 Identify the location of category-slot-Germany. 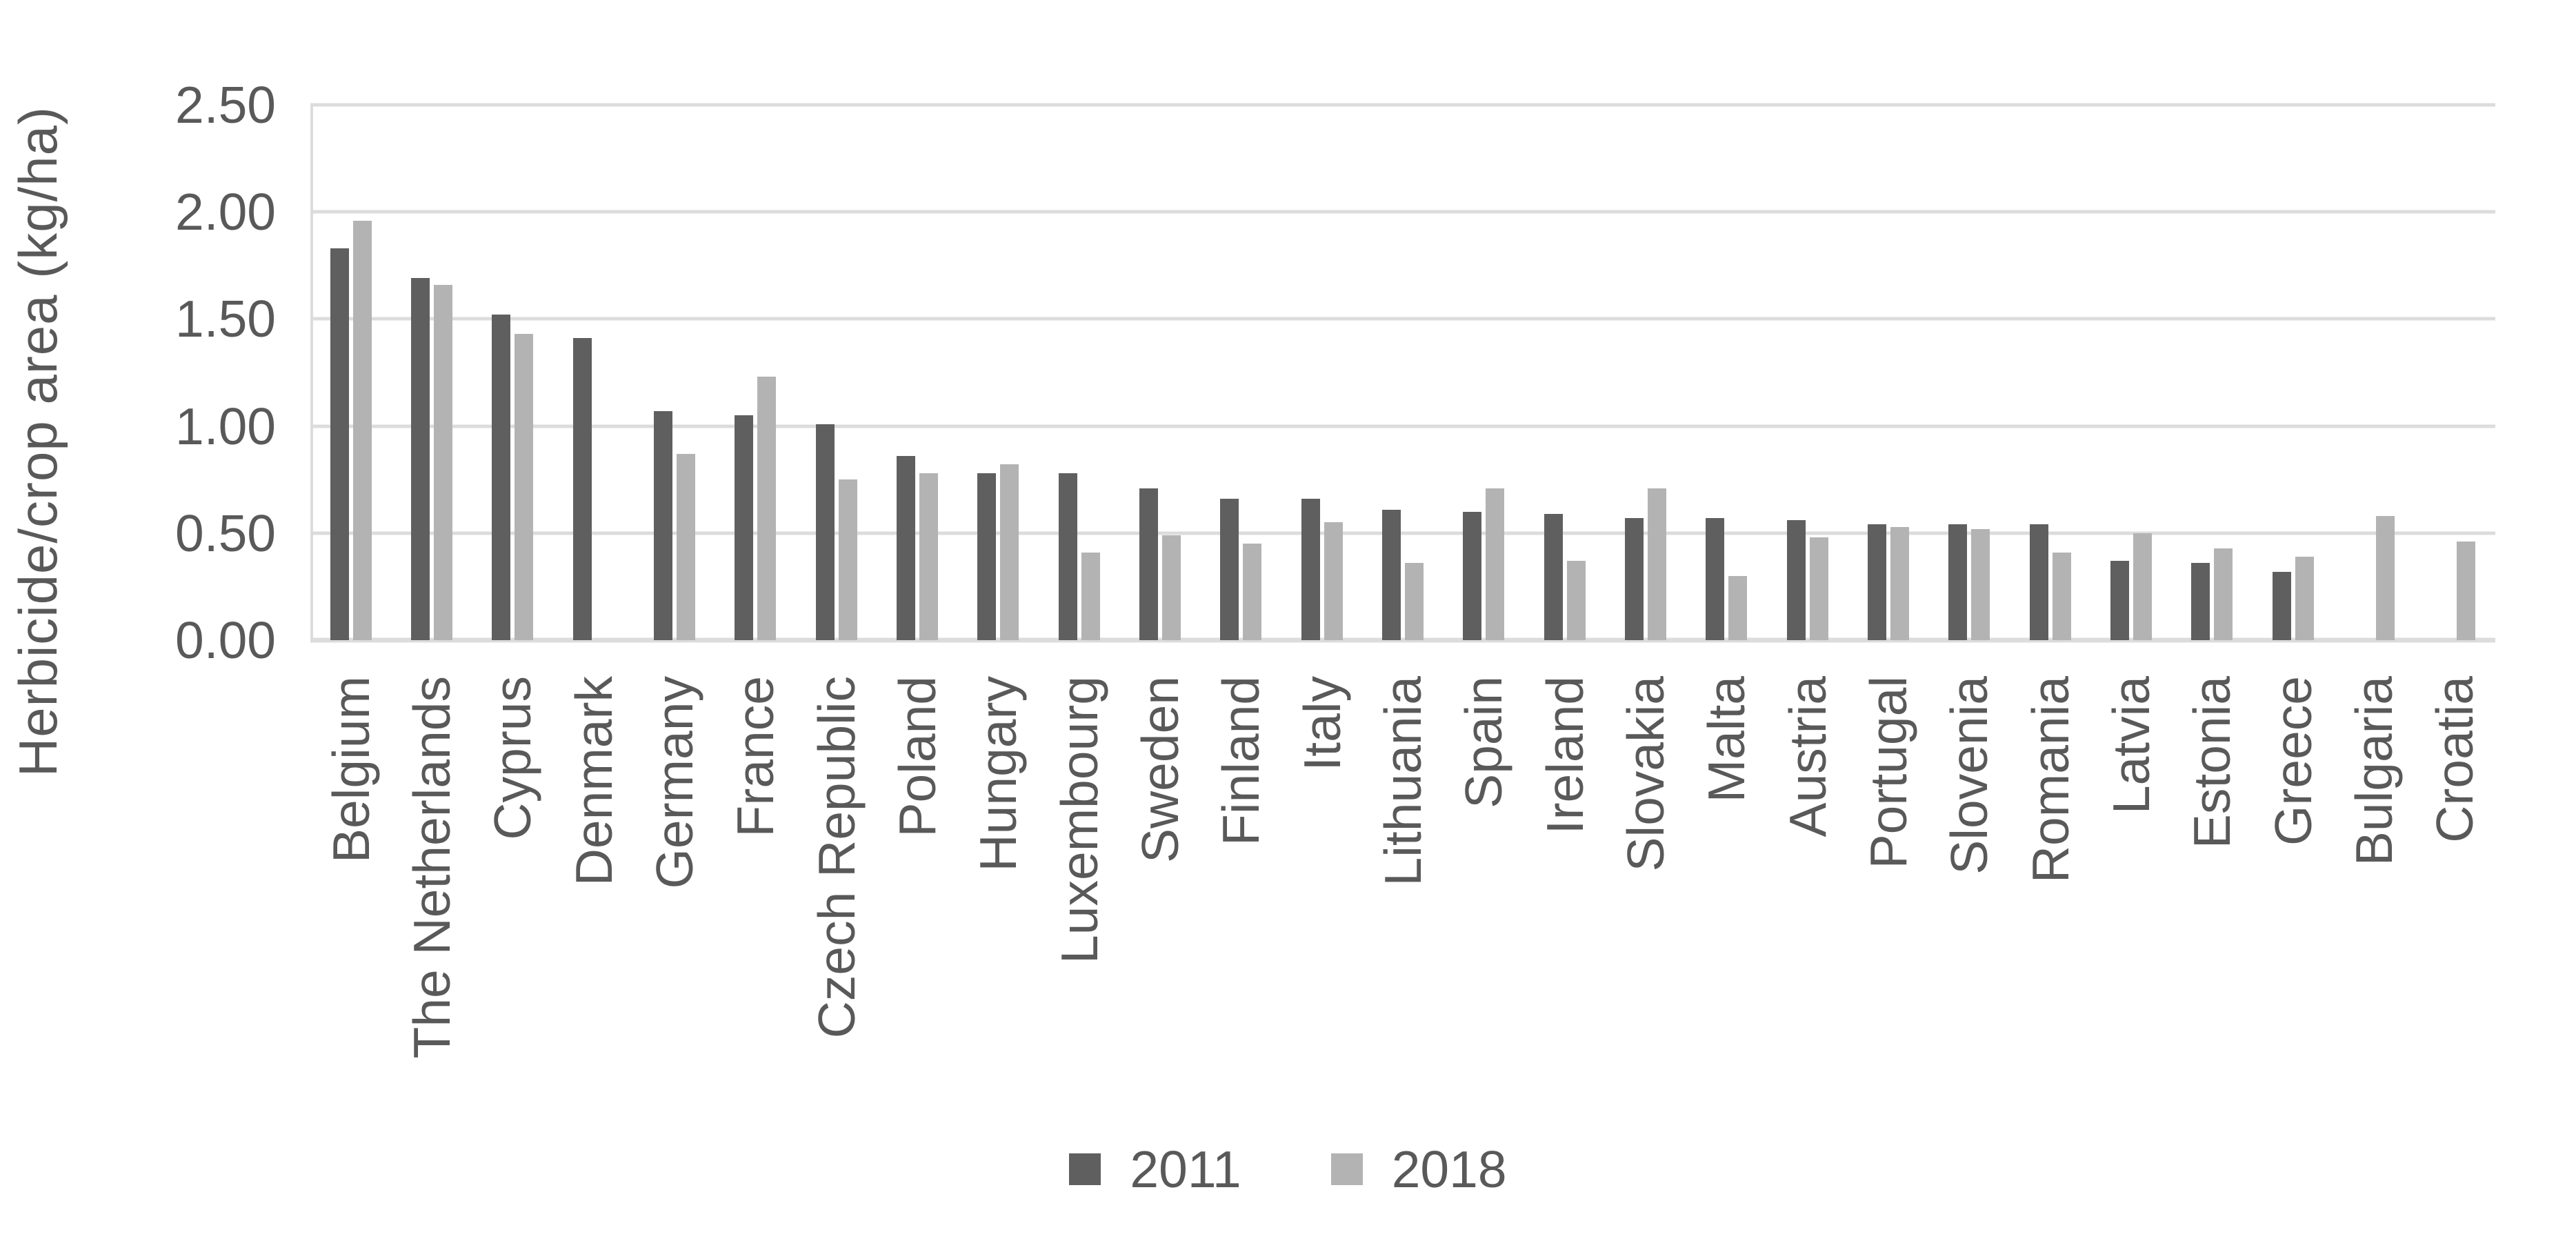
(674, 372).